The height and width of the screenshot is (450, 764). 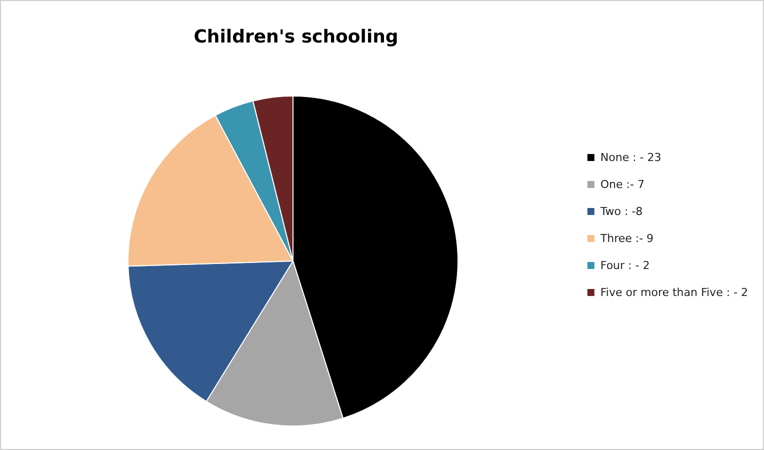 What do you see at coordinates (296, 37) in the screenshot?
I see `chart-title: Children's schooling` at bounding box center [296, 37].